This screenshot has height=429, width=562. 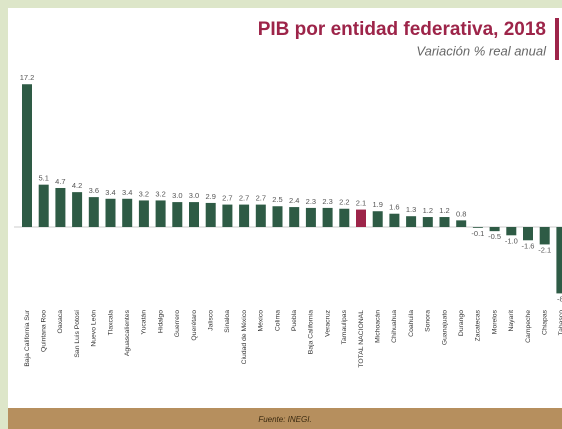 I want to click on x-tick-label: Jalisco, so click(x=210, y=320).